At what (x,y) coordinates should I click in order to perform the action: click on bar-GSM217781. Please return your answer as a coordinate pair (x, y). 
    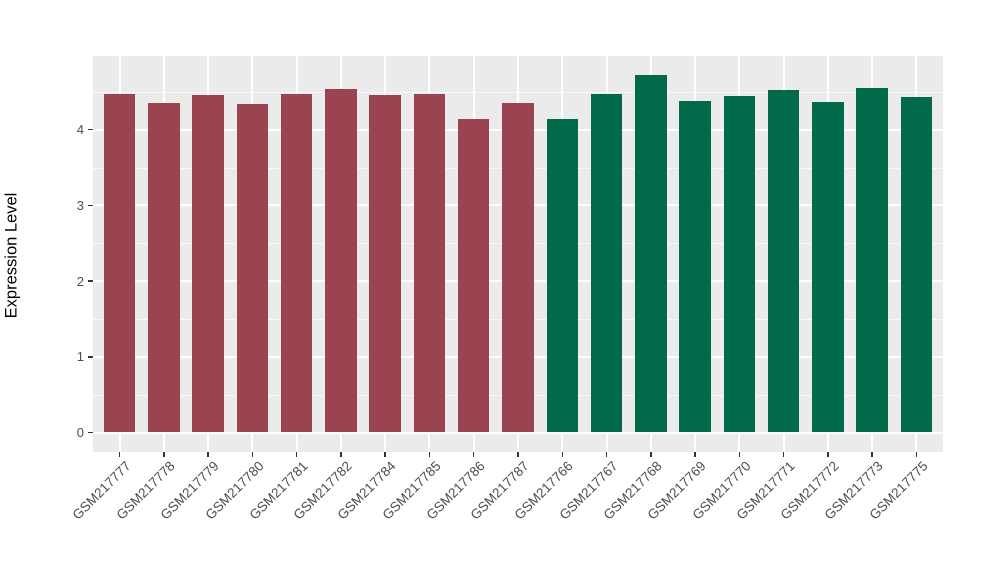
    Looking at the image, I should click on (296, 263).